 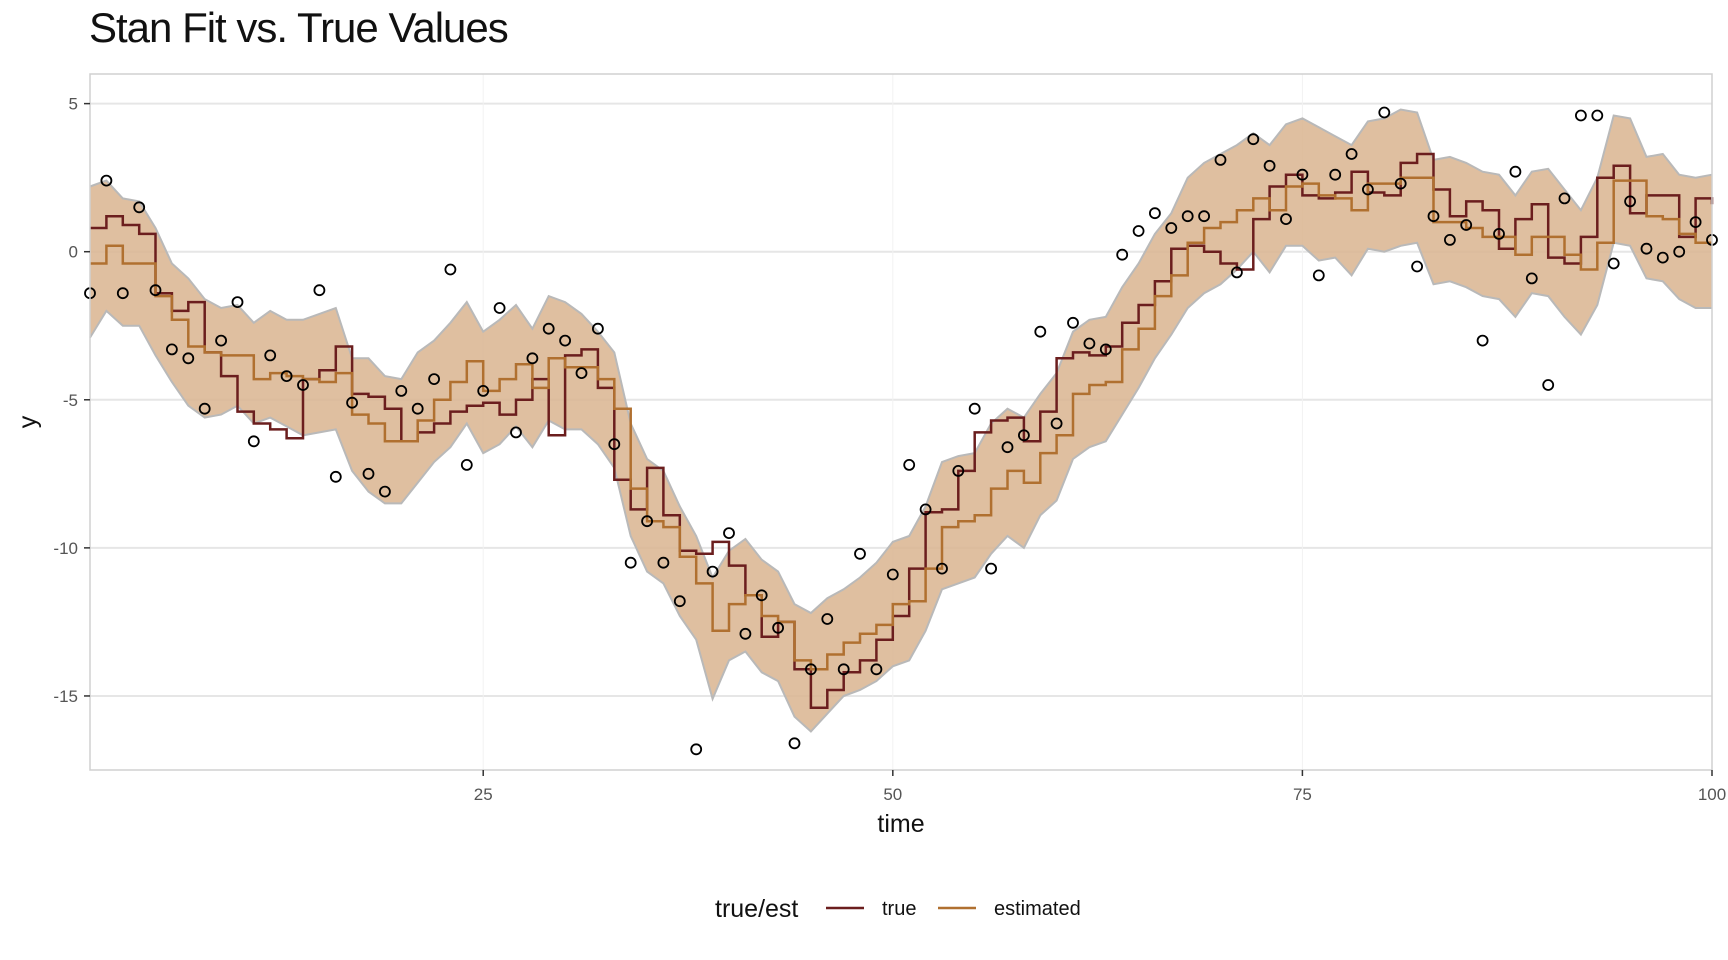 I want to click on x-tick-label: 100, so click(x=1712, y=794).